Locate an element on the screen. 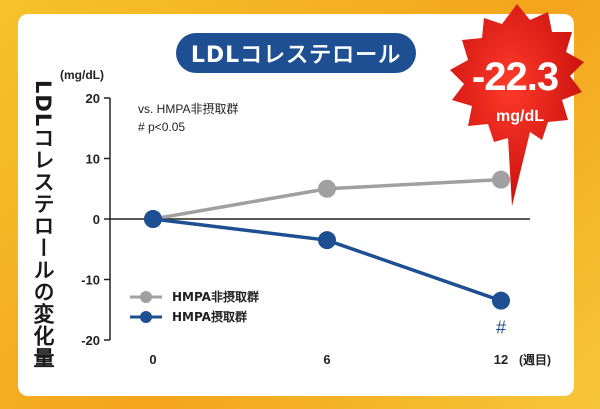 The width and height of the screenshot is (600, 409). legend-label: HMPA非摂取群 is located at coordinates (215, 296).